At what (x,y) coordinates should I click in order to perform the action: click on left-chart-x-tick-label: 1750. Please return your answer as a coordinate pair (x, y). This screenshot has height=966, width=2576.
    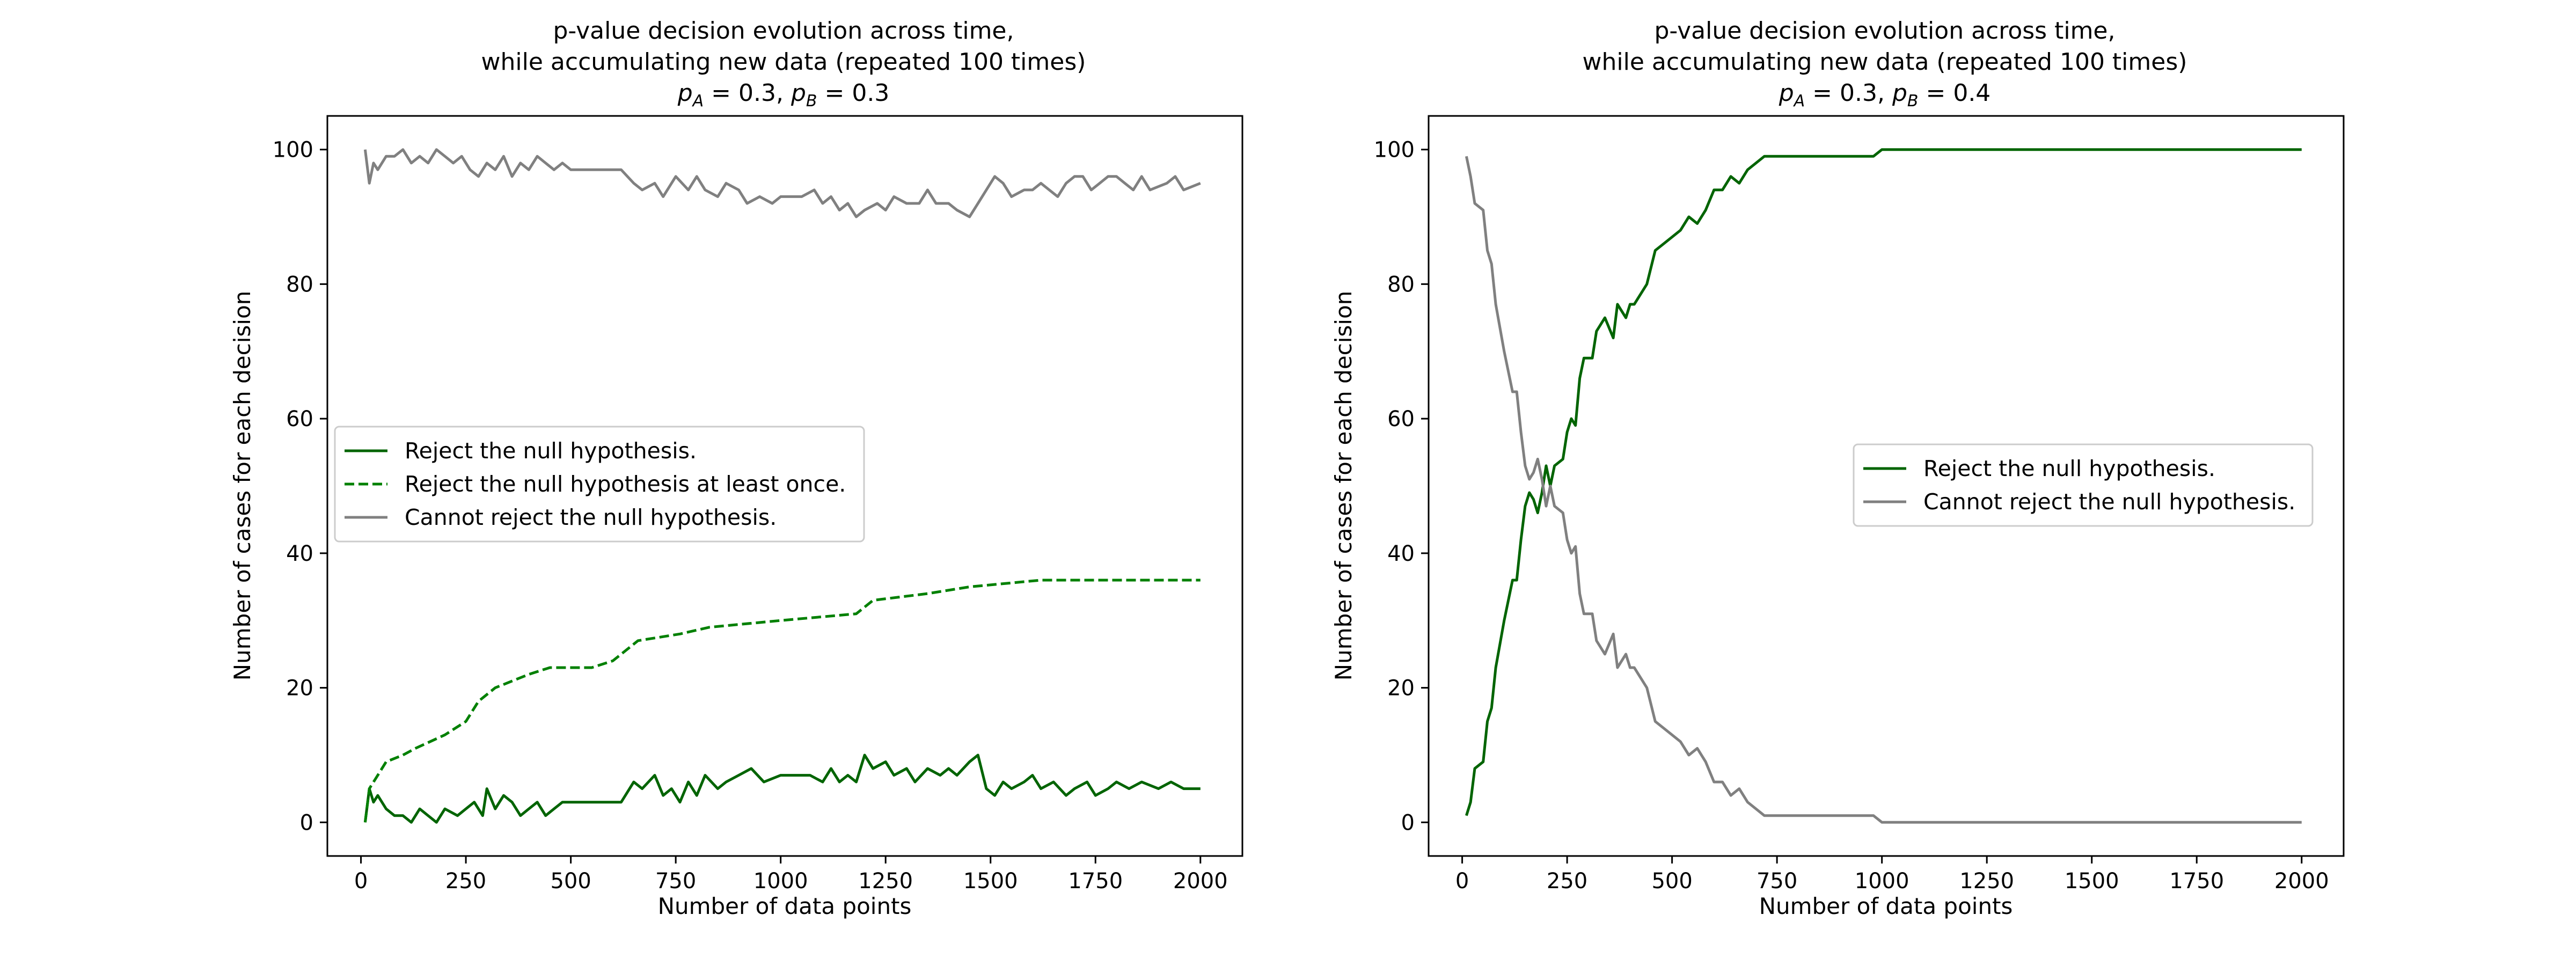
    Looking at the image, I should click on (1095, 881).